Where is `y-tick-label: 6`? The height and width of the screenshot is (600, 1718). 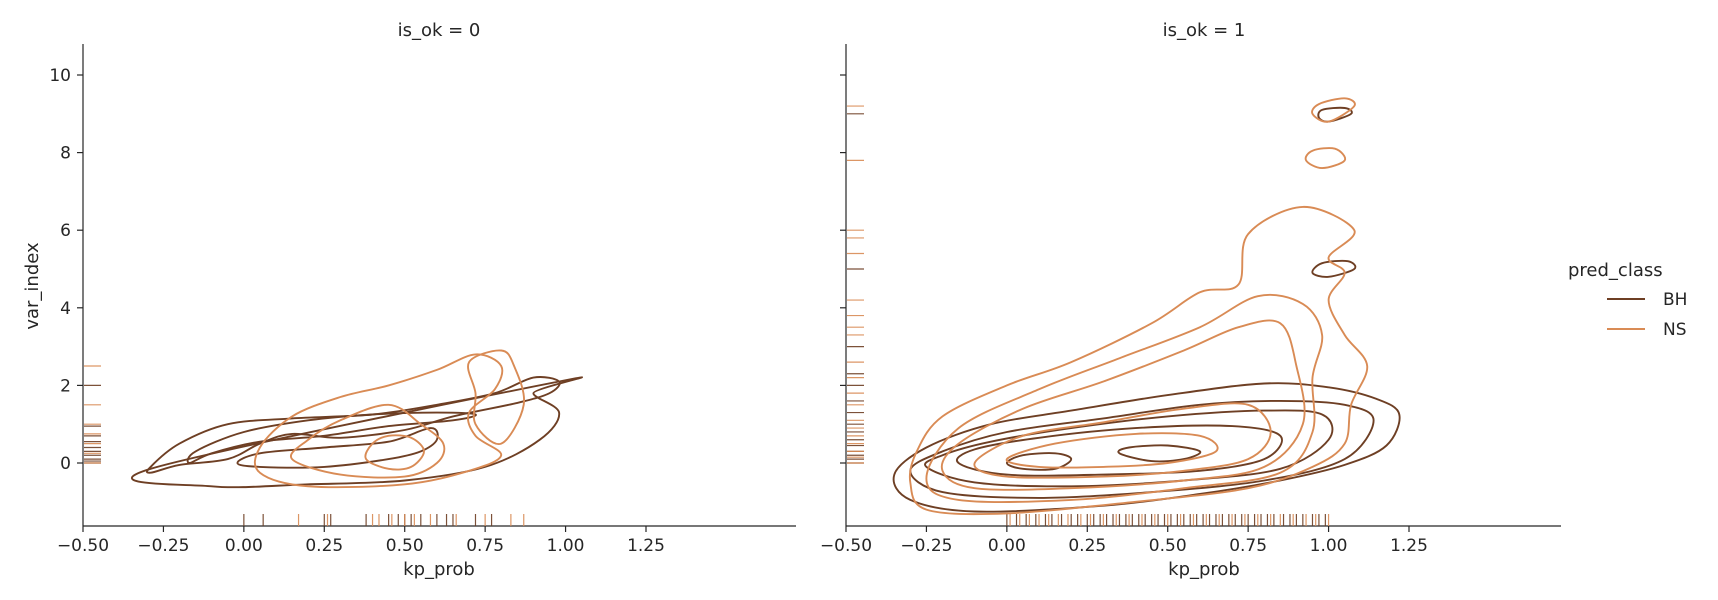 y-tick-label: 6 is located at coordinates (65, 231).